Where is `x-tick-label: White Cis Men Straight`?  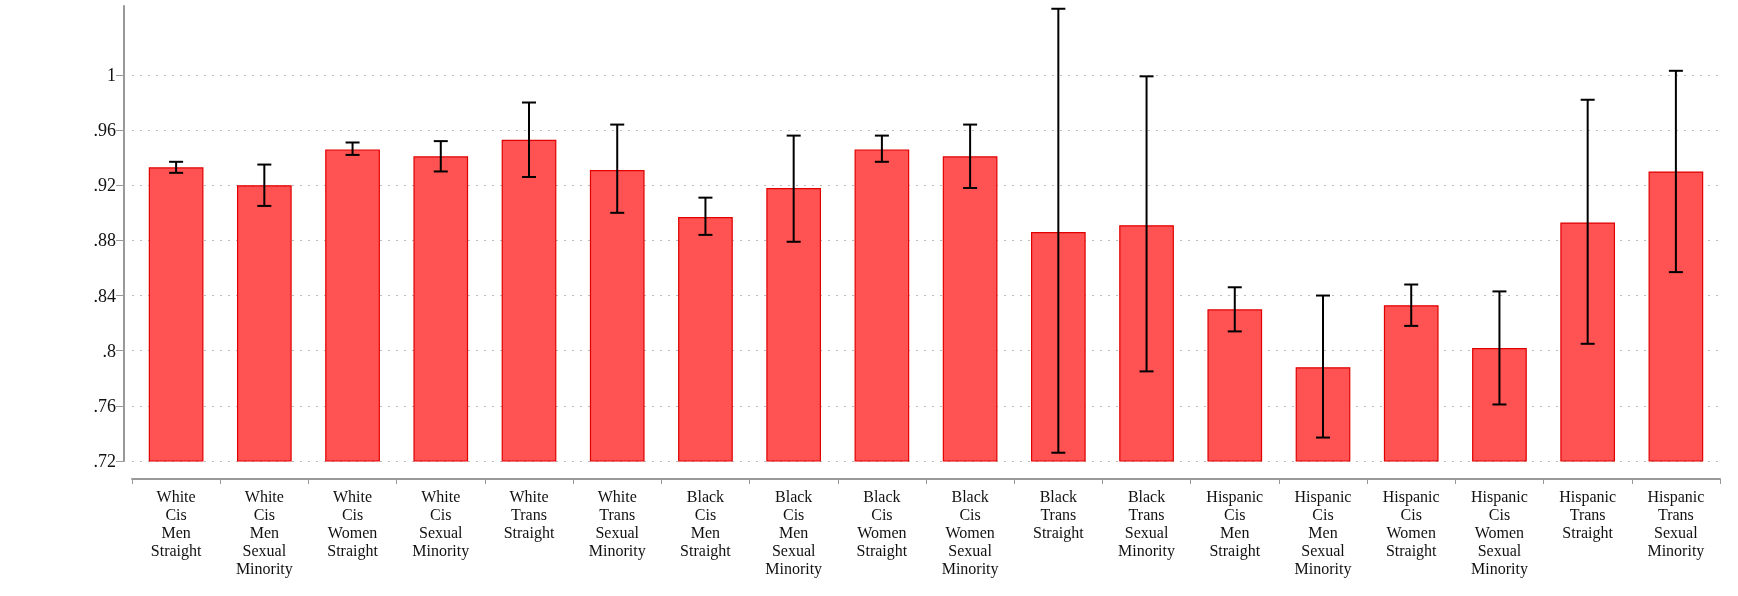
x-tick-label: White Cis Men Straight is located at coordinates (176, 523).